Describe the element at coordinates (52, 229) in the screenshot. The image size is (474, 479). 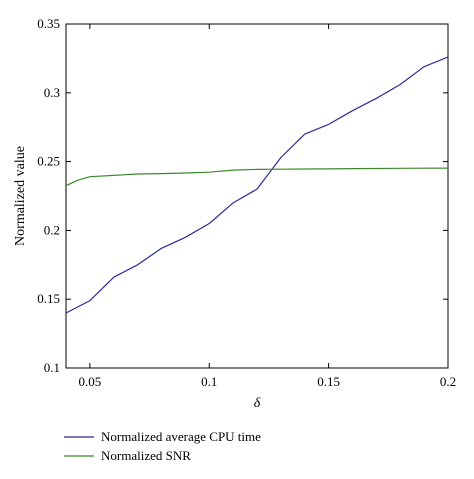
I see `y-tick-label: 0.2` at that location.